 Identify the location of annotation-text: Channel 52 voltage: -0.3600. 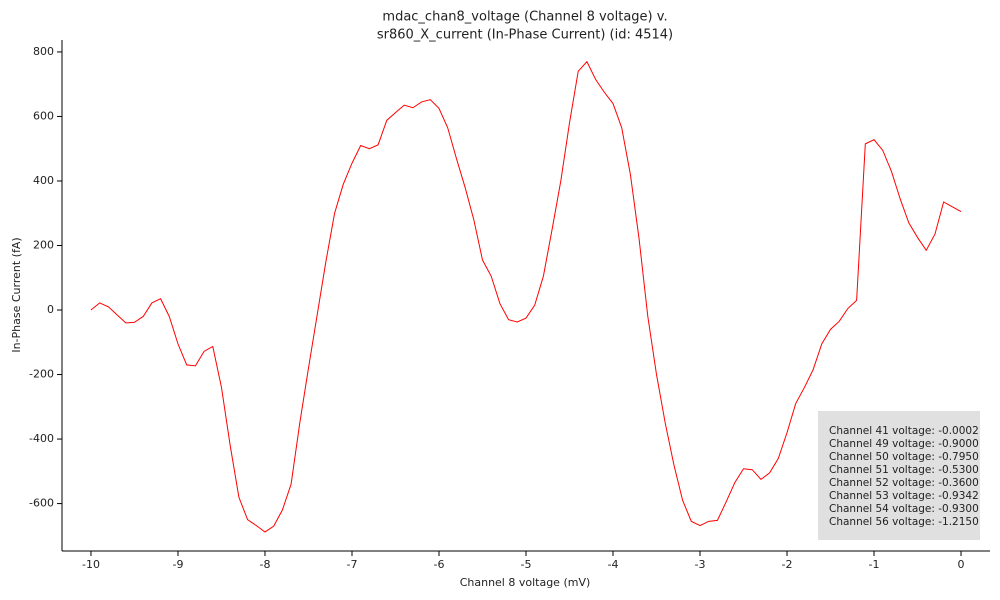
(904, 483).